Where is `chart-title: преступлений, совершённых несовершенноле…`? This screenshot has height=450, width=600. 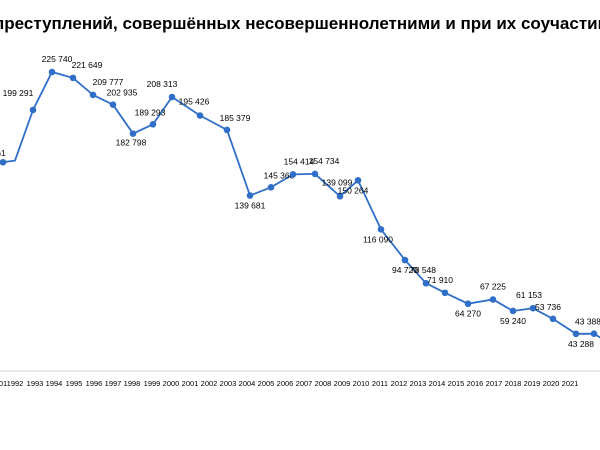 chart-title: преступлений, совершённых несовершенноле… is located at coordinates (300, 23).